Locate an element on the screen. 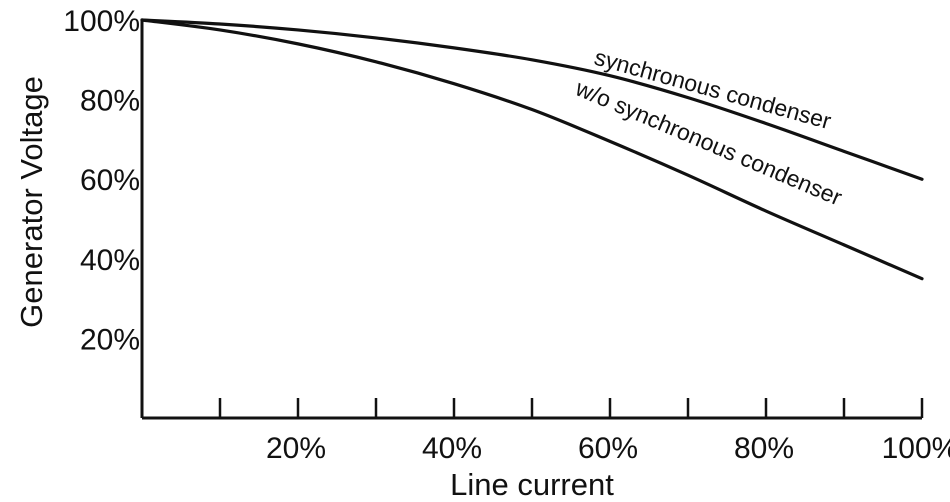 Image resolution: width=950 pixels, height=502 pixels. y-tick-label: 80% is located at coordinates (110, 101).